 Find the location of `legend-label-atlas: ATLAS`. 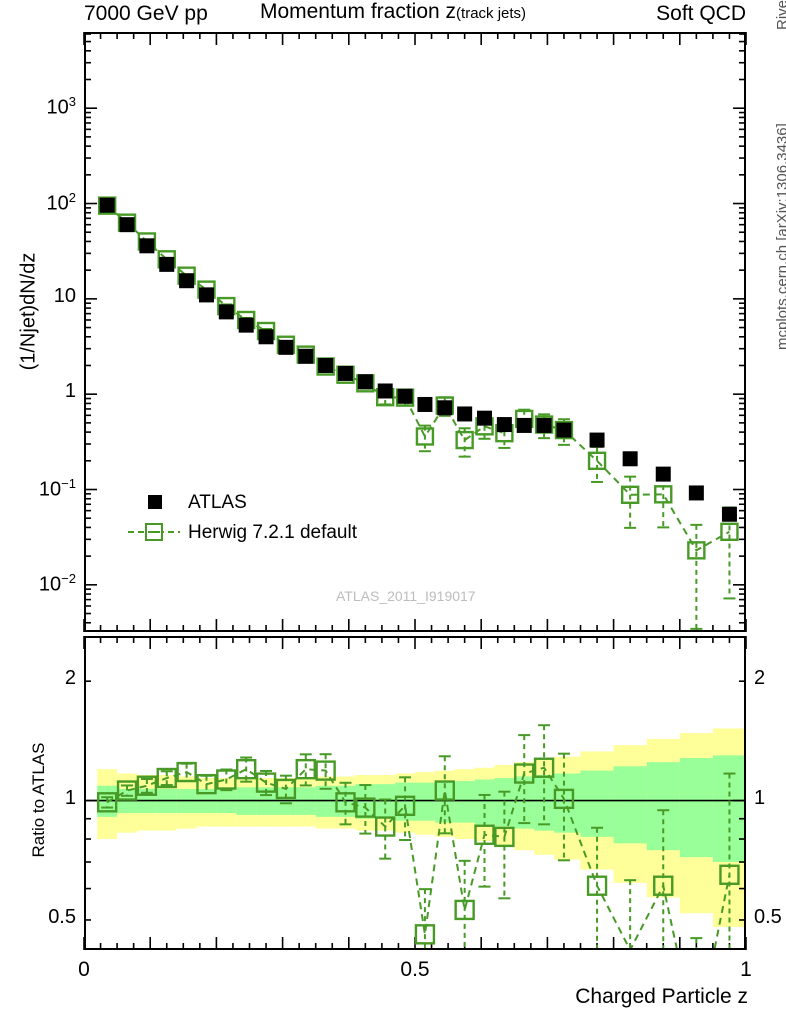

legend-label-atlas: ATLAS is located at coordinates (217, 502).